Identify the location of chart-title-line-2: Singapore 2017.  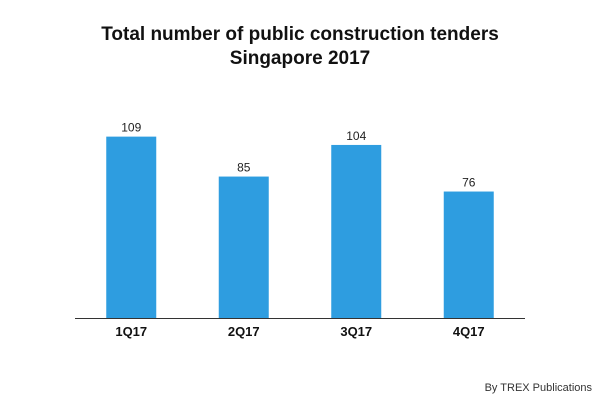
(300, 58).